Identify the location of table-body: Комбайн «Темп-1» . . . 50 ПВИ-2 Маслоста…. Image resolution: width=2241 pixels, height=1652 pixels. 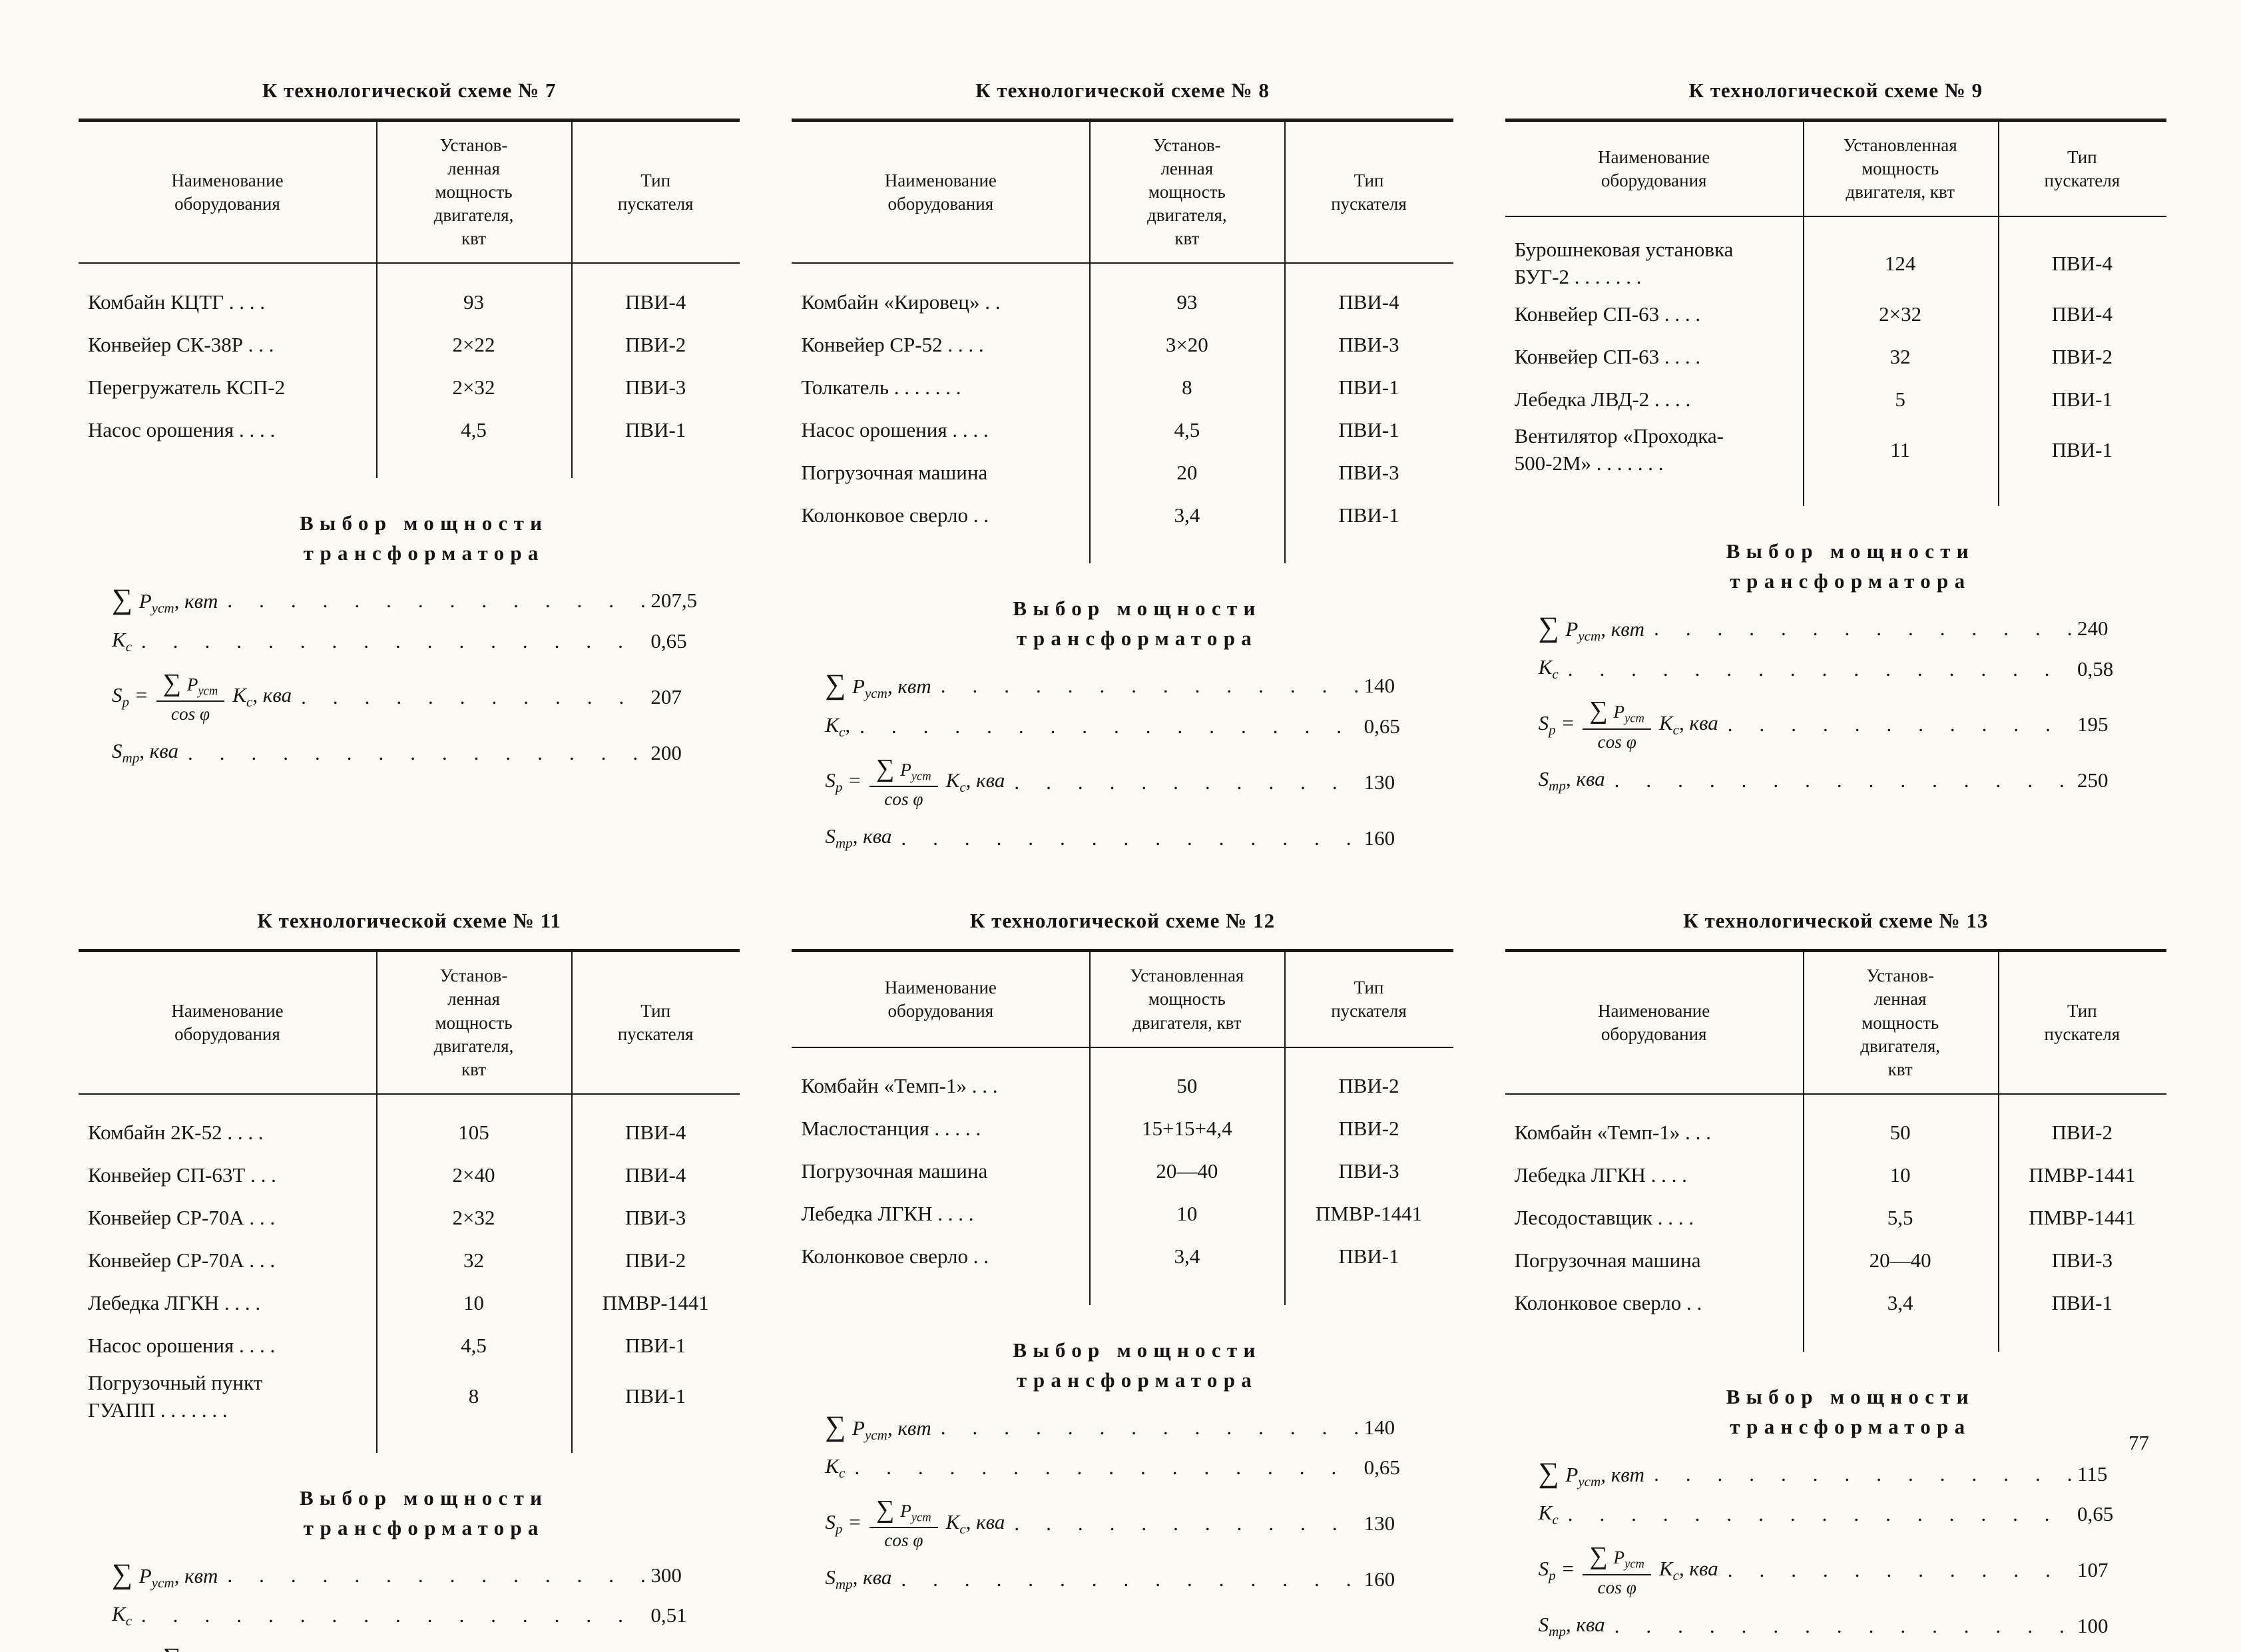
(1122, 1176).